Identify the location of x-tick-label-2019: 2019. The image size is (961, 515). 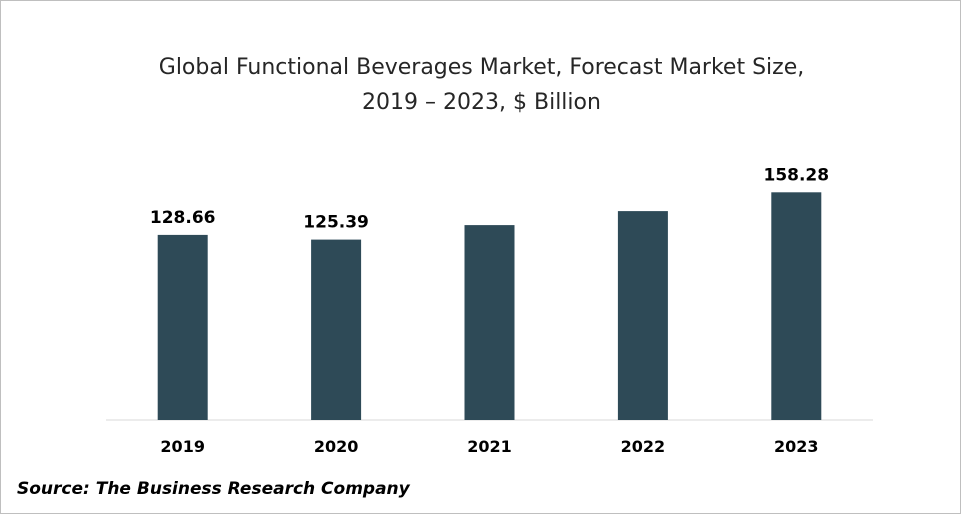
(182, 446).